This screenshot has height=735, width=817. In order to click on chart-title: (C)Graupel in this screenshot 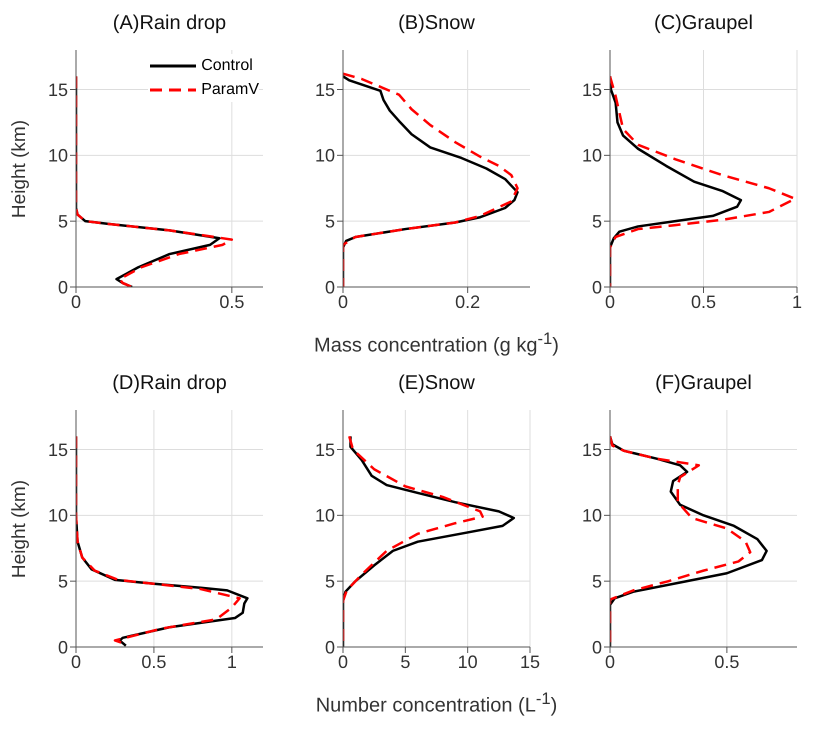, I will do `click(703, 23)`.